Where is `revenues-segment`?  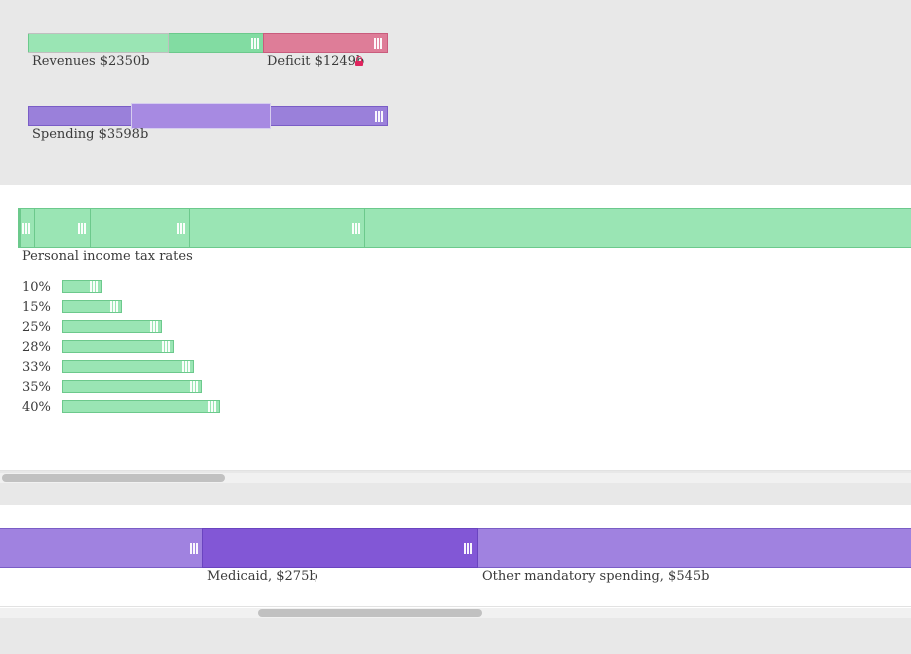 revenues-segment is located at coordinates (146, 43).